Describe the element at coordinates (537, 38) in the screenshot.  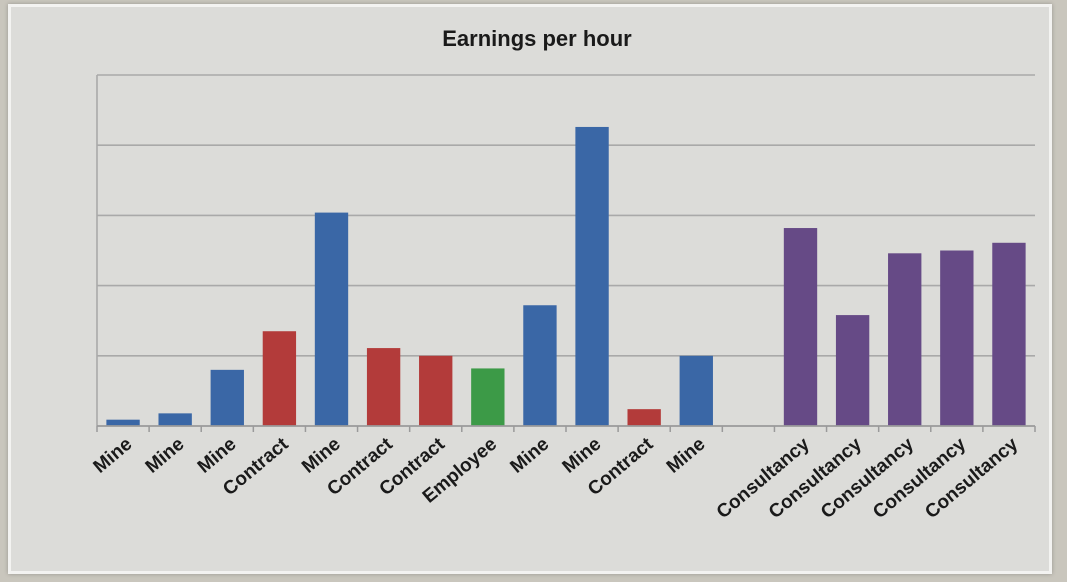
I see `chart-title: Earnings per hour` at that location.